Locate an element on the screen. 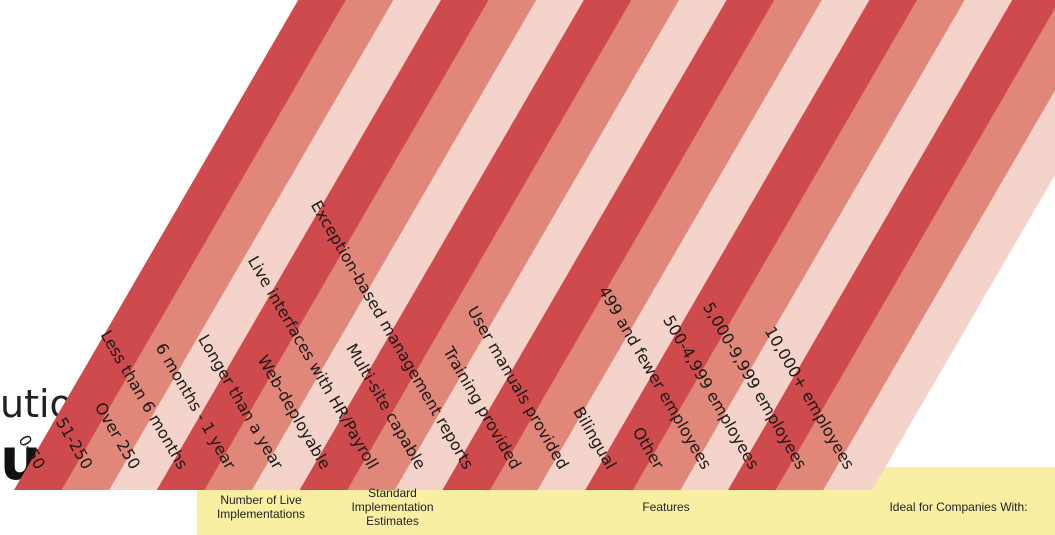 The height and width of the screenshot is (535, 1055). category-label: Number of Live is located at coordinates (261, 500).